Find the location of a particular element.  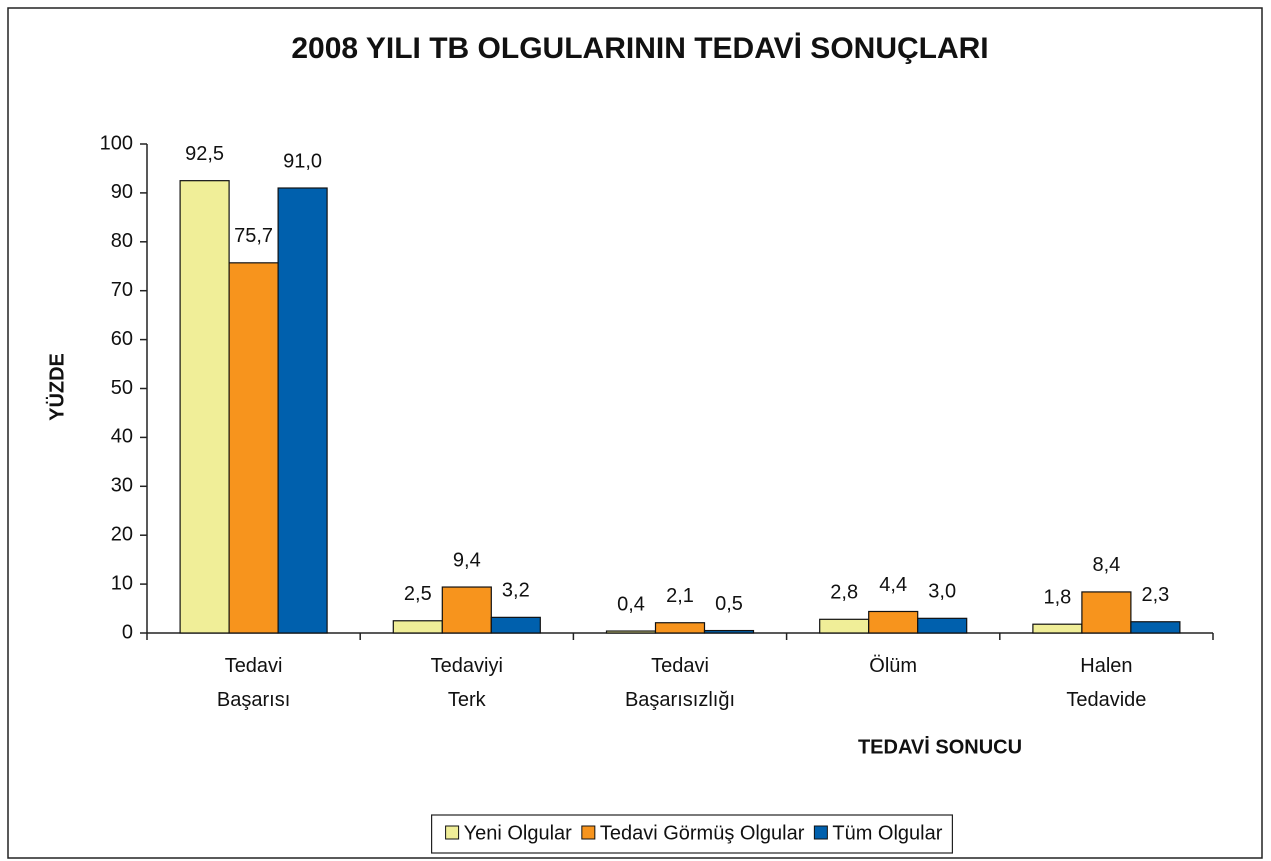

data-label: 91,0 is located at coordinates (302, 161).